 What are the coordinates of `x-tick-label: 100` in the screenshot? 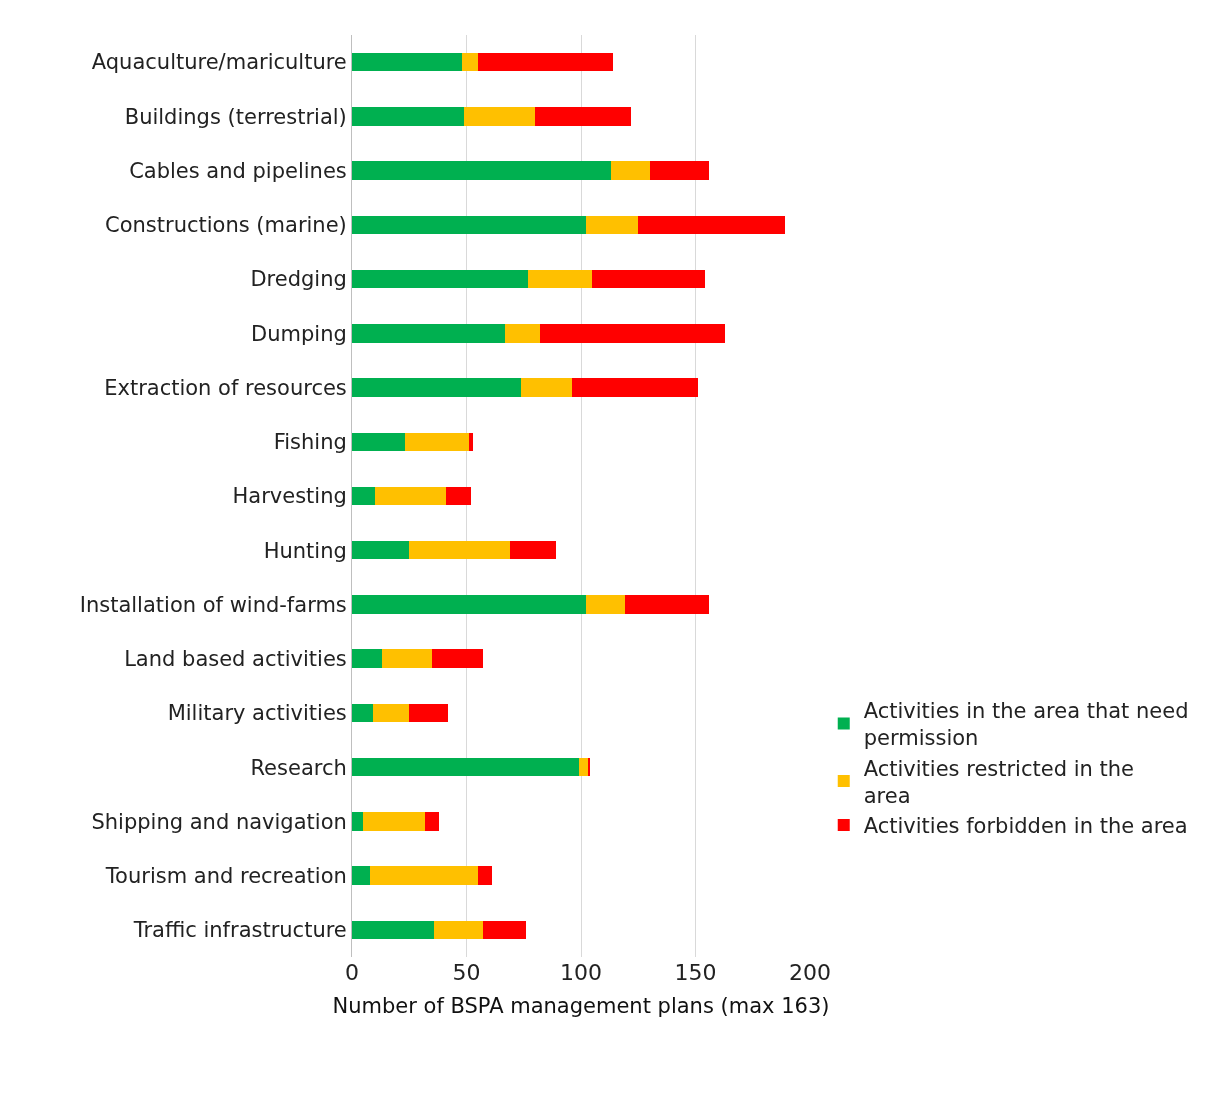 It's located at (581, 972).